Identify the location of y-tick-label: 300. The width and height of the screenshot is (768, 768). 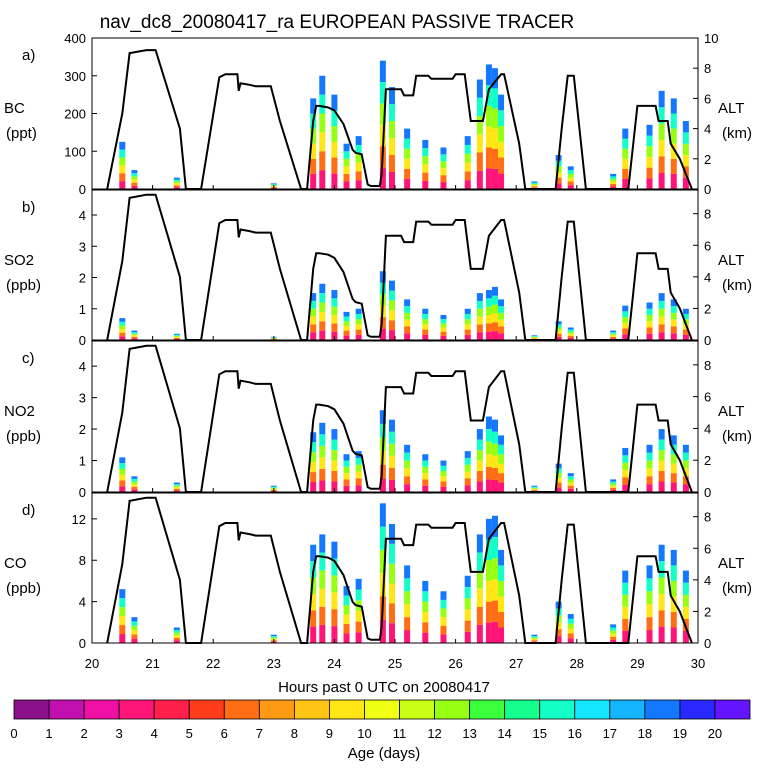
(75, 76).